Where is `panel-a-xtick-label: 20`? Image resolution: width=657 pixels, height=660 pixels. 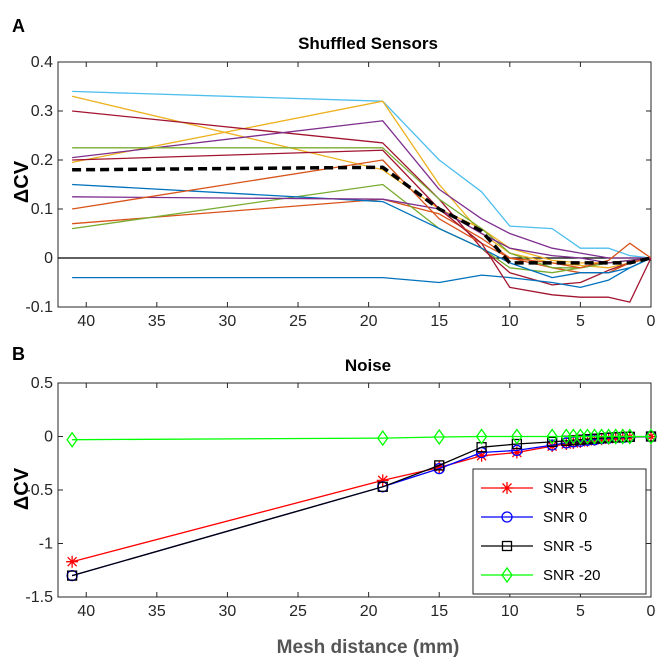 panel-a-xtick-label: 20 is located at coordinates (369, 321).